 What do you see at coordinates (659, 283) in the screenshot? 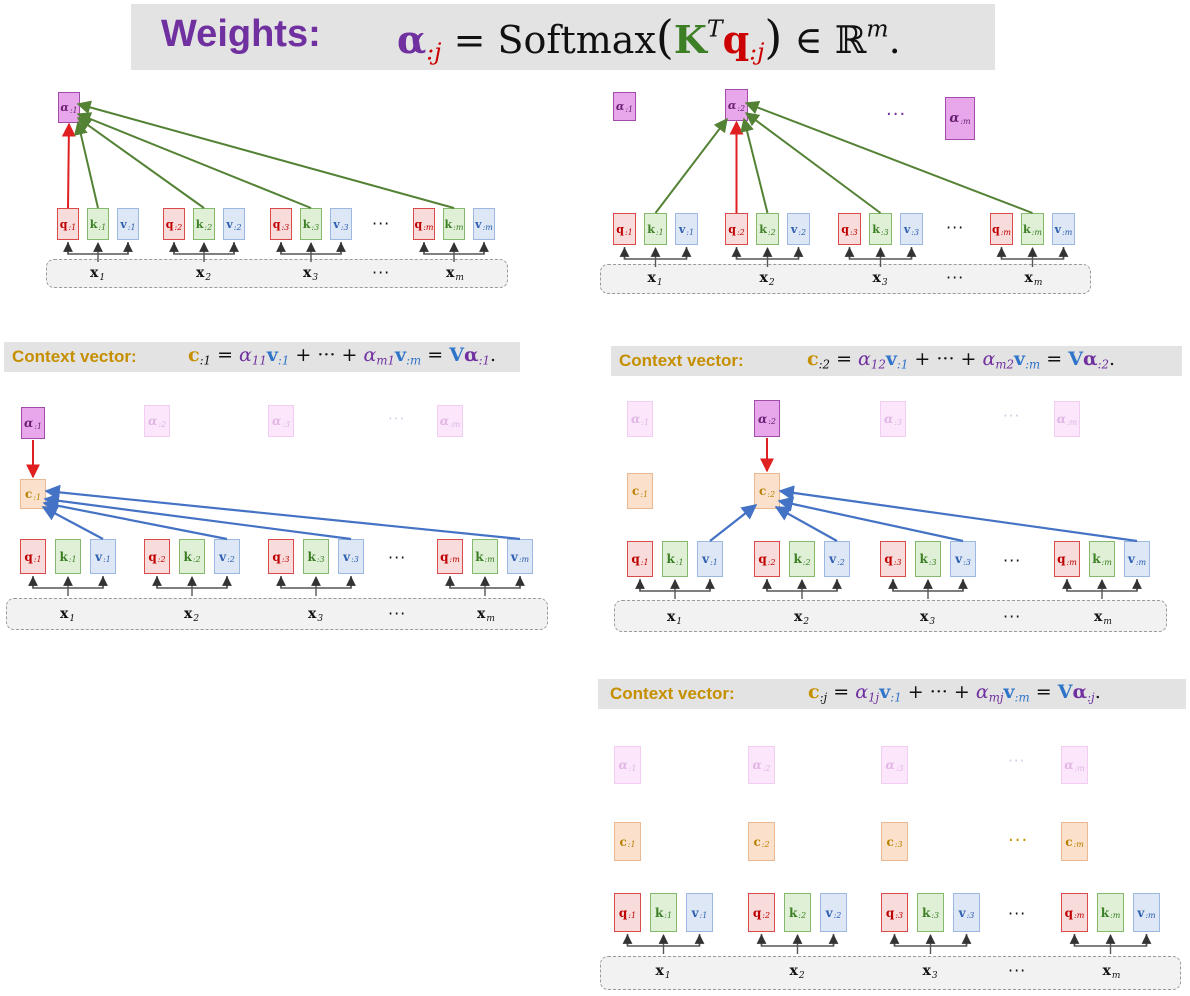
I see `p2-x-1-subscript: 1` at bounding box center [659, 283].